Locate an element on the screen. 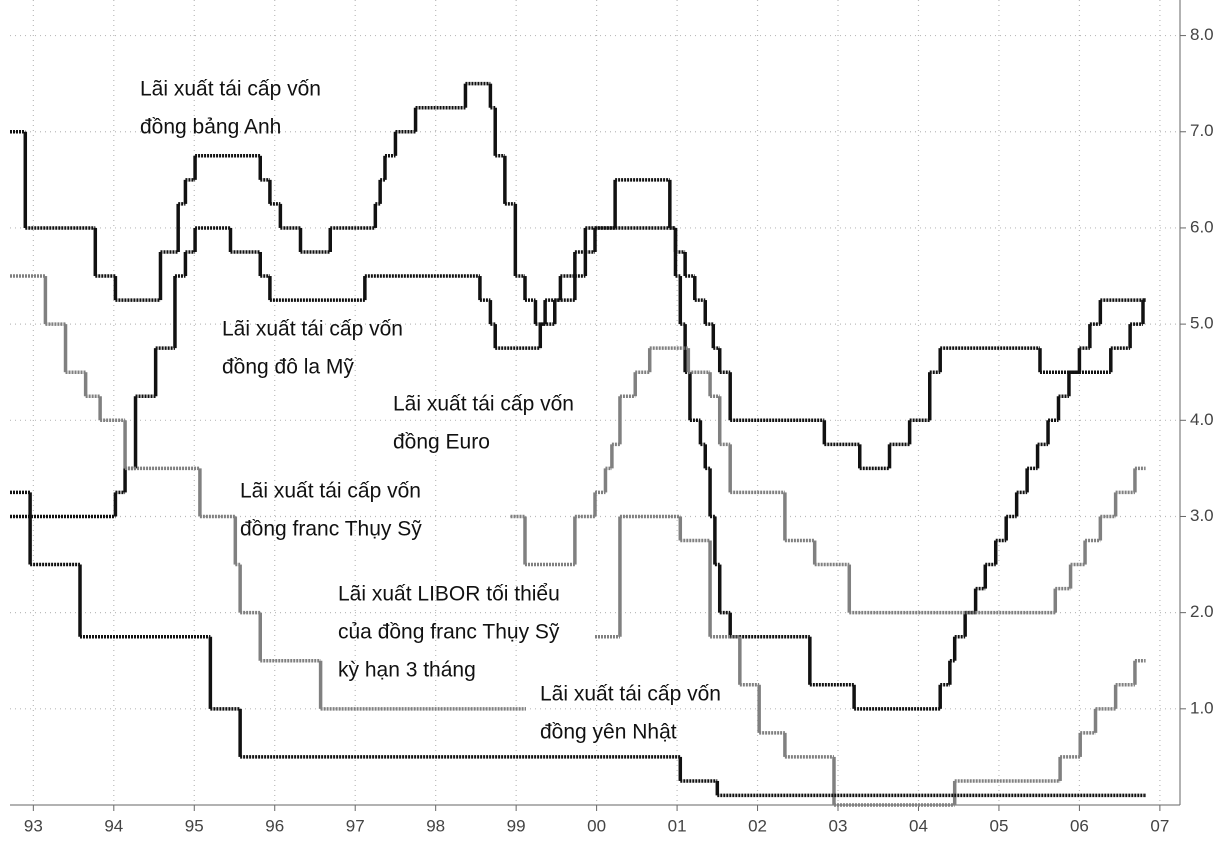 This screenshot has height=842, width=1222. x-tick-label: 05 is located at coordinates (998, 825).